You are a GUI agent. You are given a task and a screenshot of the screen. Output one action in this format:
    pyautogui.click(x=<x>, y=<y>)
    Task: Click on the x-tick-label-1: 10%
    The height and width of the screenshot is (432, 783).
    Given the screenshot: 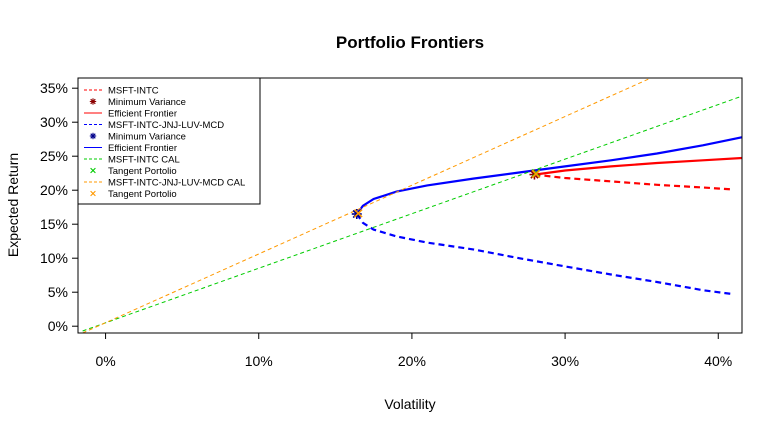 What is the action you would take?
    pyautogui.click(x=259, y=361)
    